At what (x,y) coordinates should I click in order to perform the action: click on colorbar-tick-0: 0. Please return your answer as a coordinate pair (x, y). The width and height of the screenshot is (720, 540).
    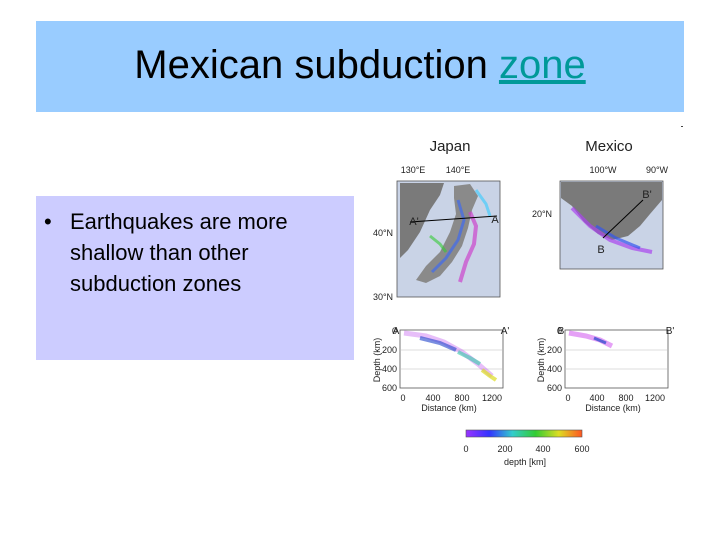
    Looking at the image, I should click on (465, 449).